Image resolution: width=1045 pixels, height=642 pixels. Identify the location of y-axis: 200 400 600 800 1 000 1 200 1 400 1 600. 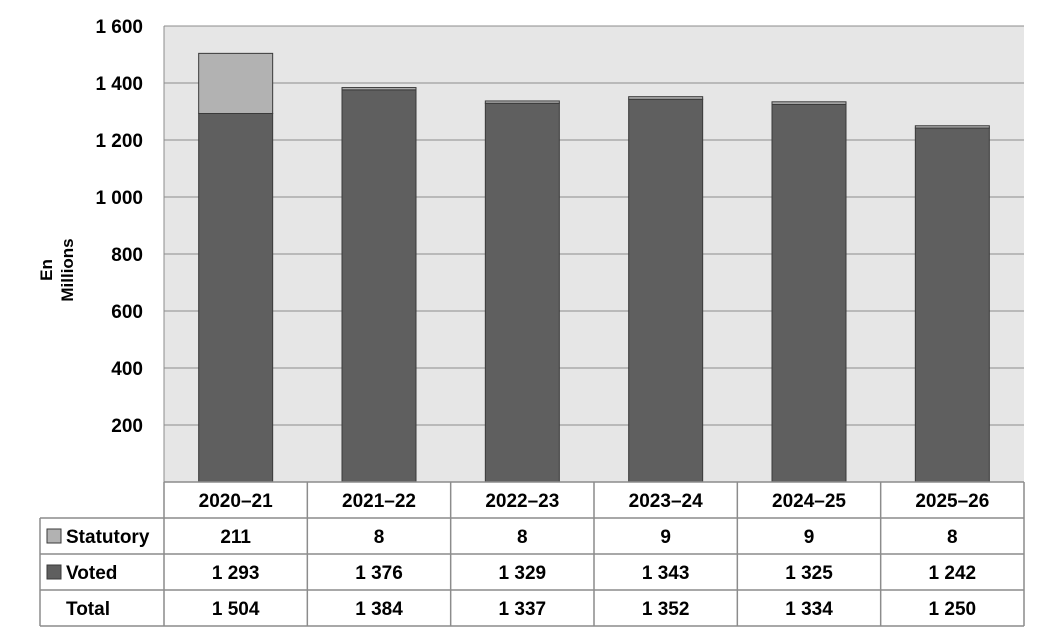
(130, 249).